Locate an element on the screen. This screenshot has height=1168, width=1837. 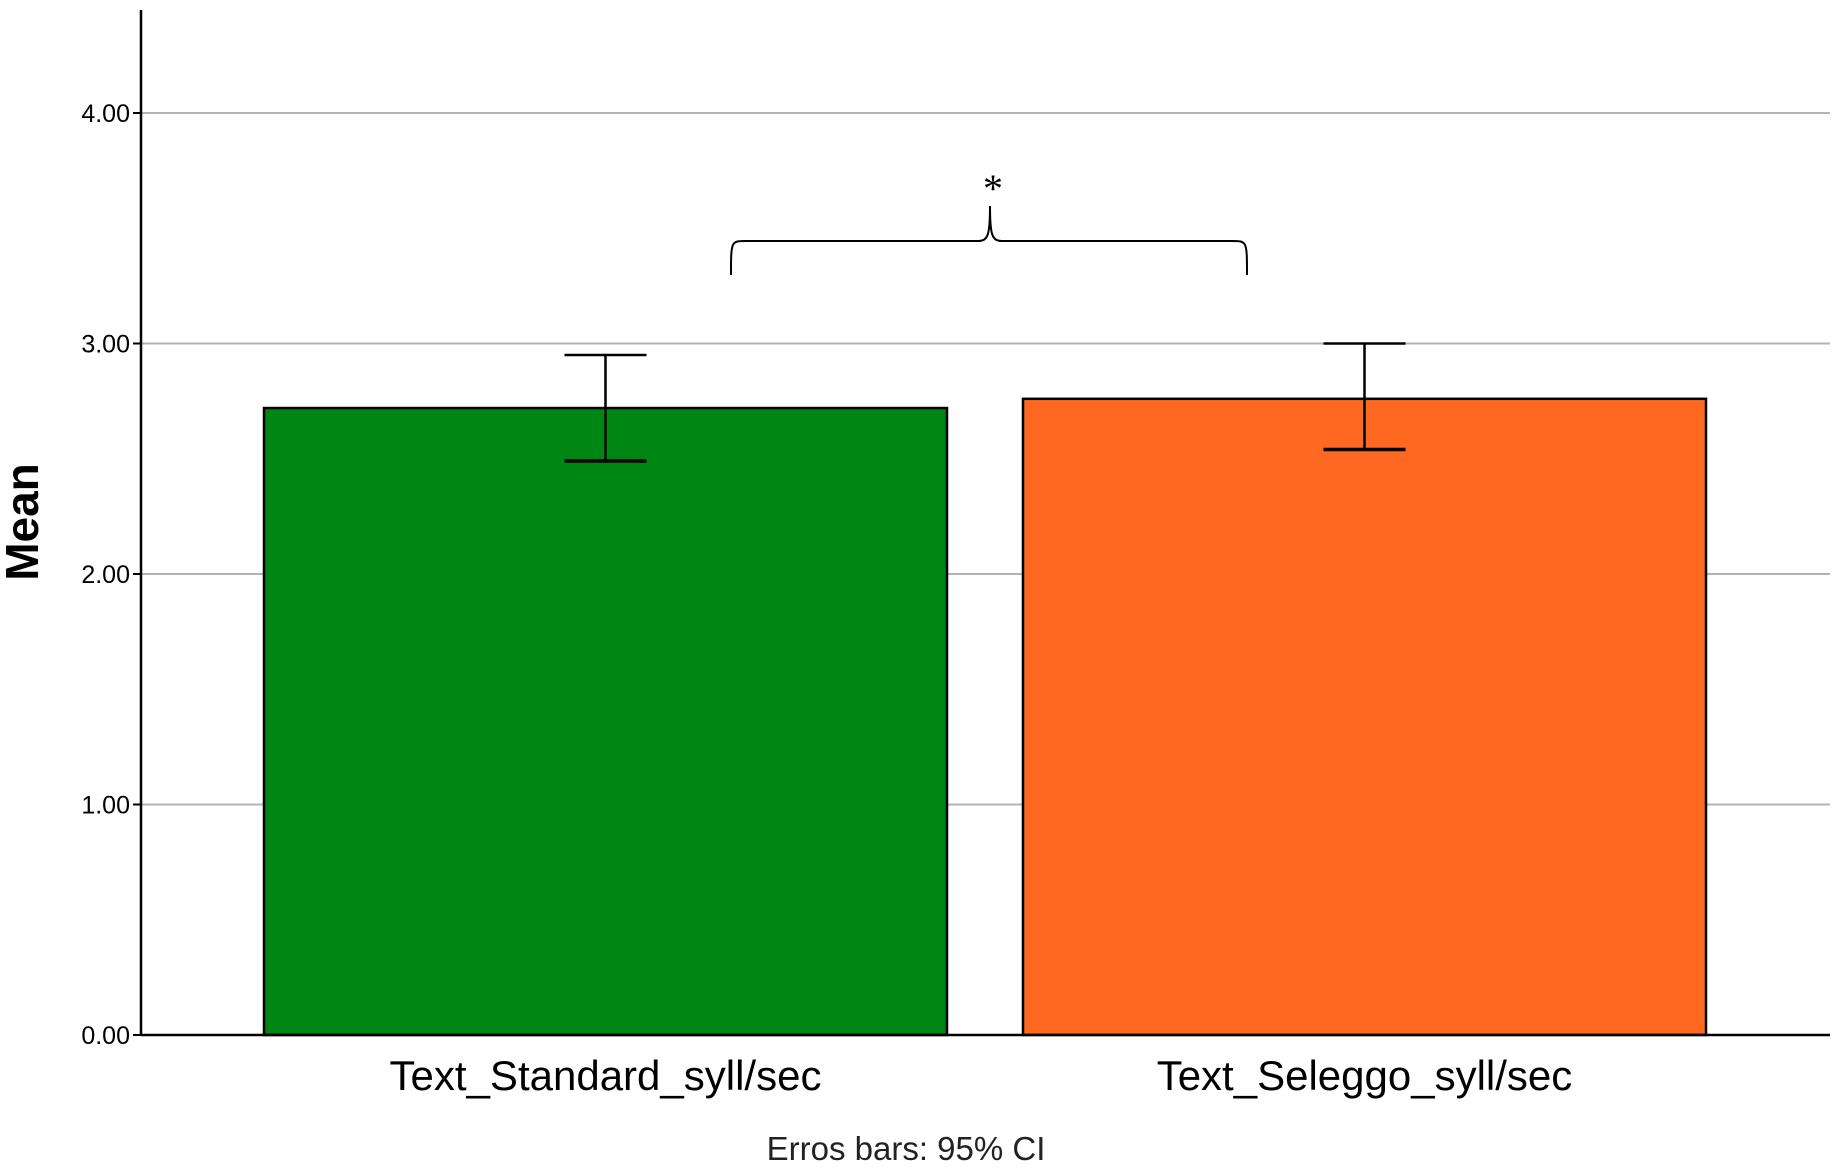
error-bar-footnote: Erros bars: 95% CI is located at coordinates (906, 1148).